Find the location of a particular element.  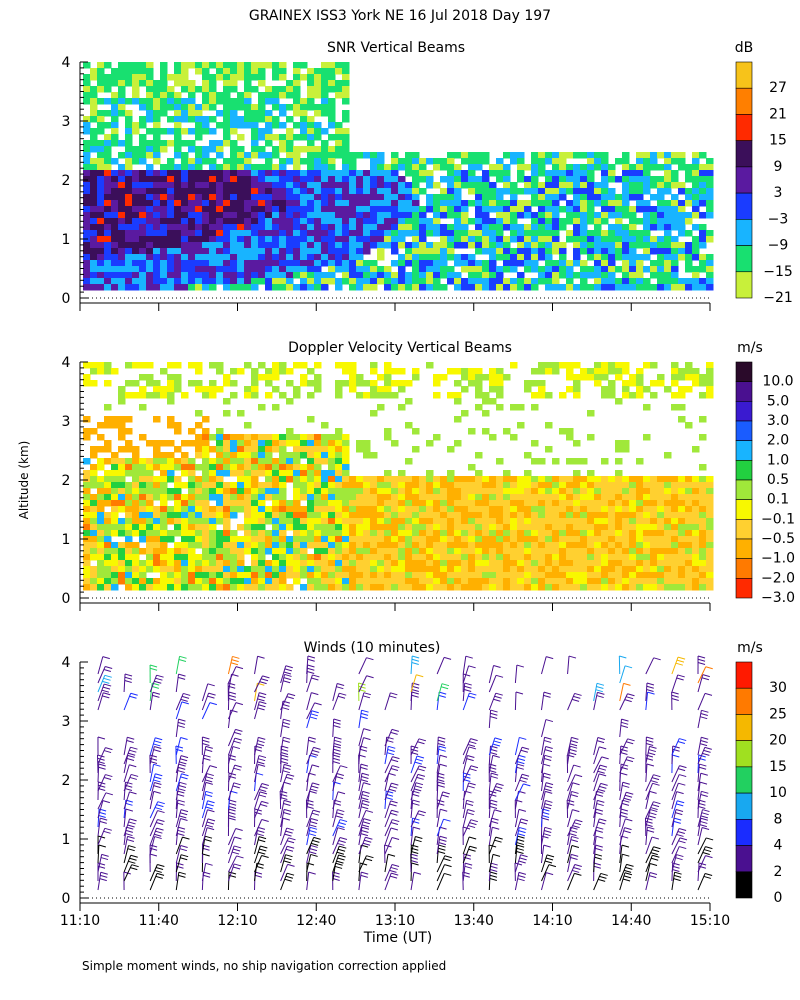

colorbar-label: −3.0 is located at coordinates (778, 598).